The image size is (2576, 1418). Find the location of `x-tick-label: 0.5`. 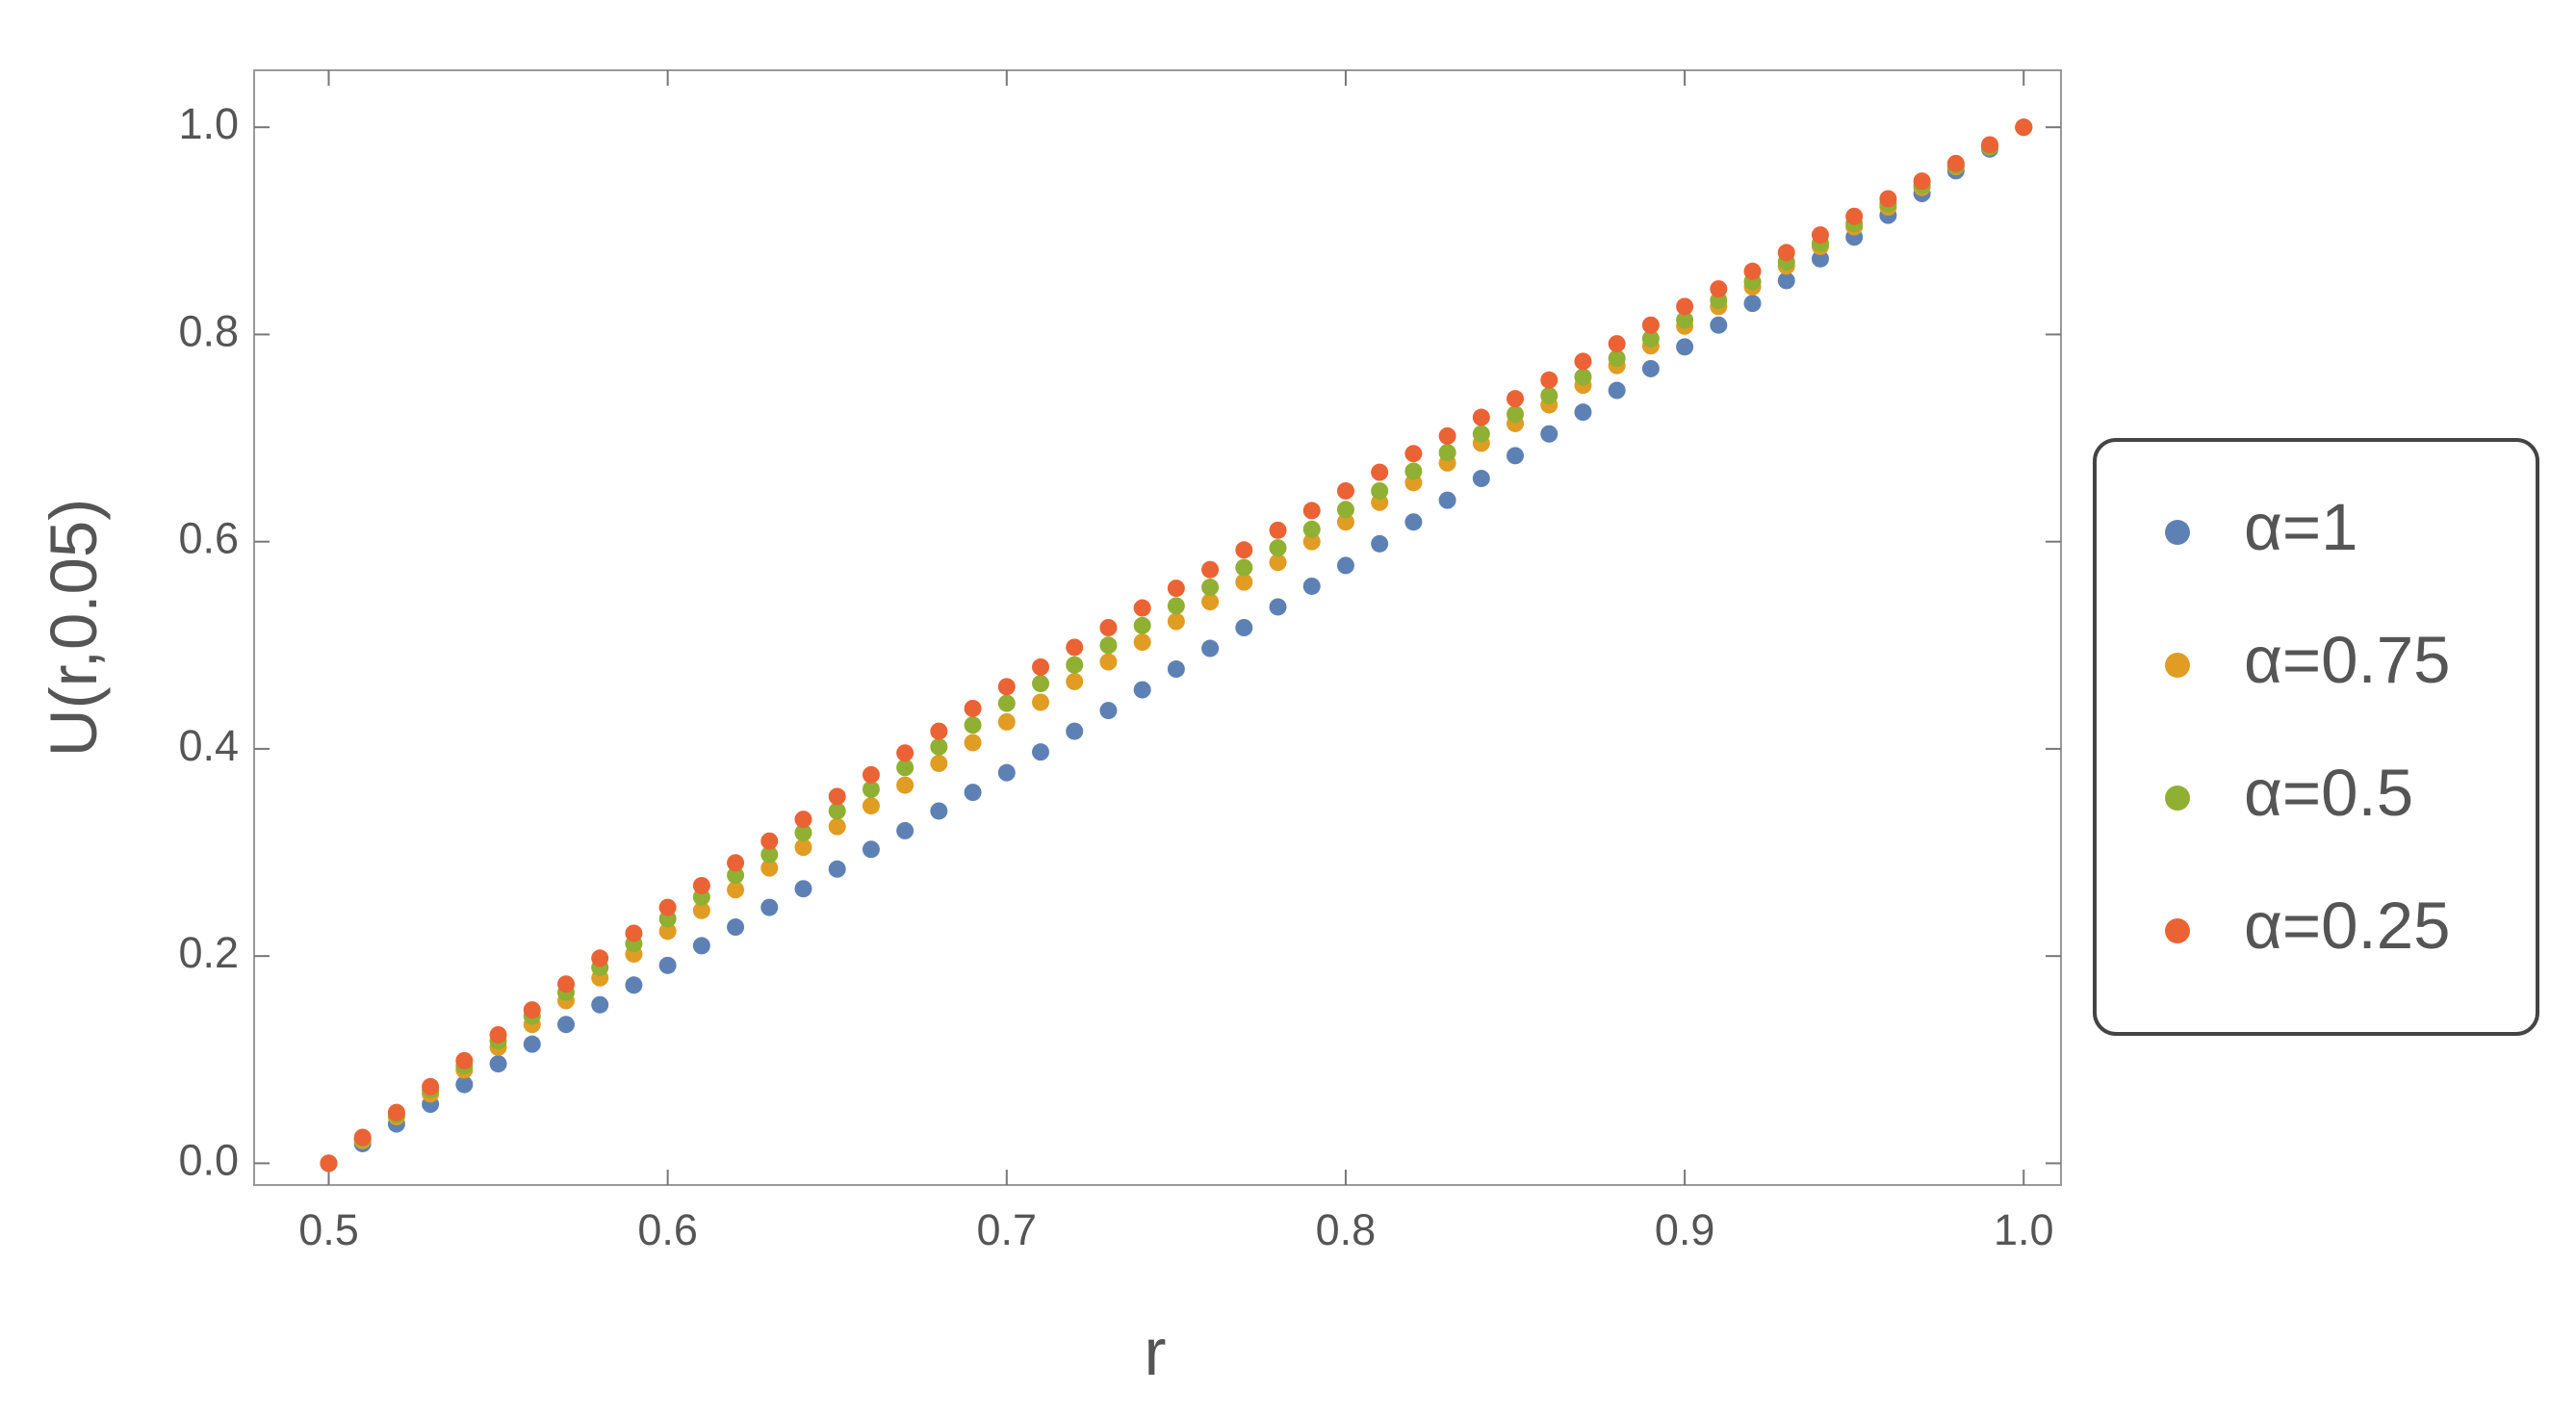

x-tick-label: 0.5 is located at coordinates (328, 1230).